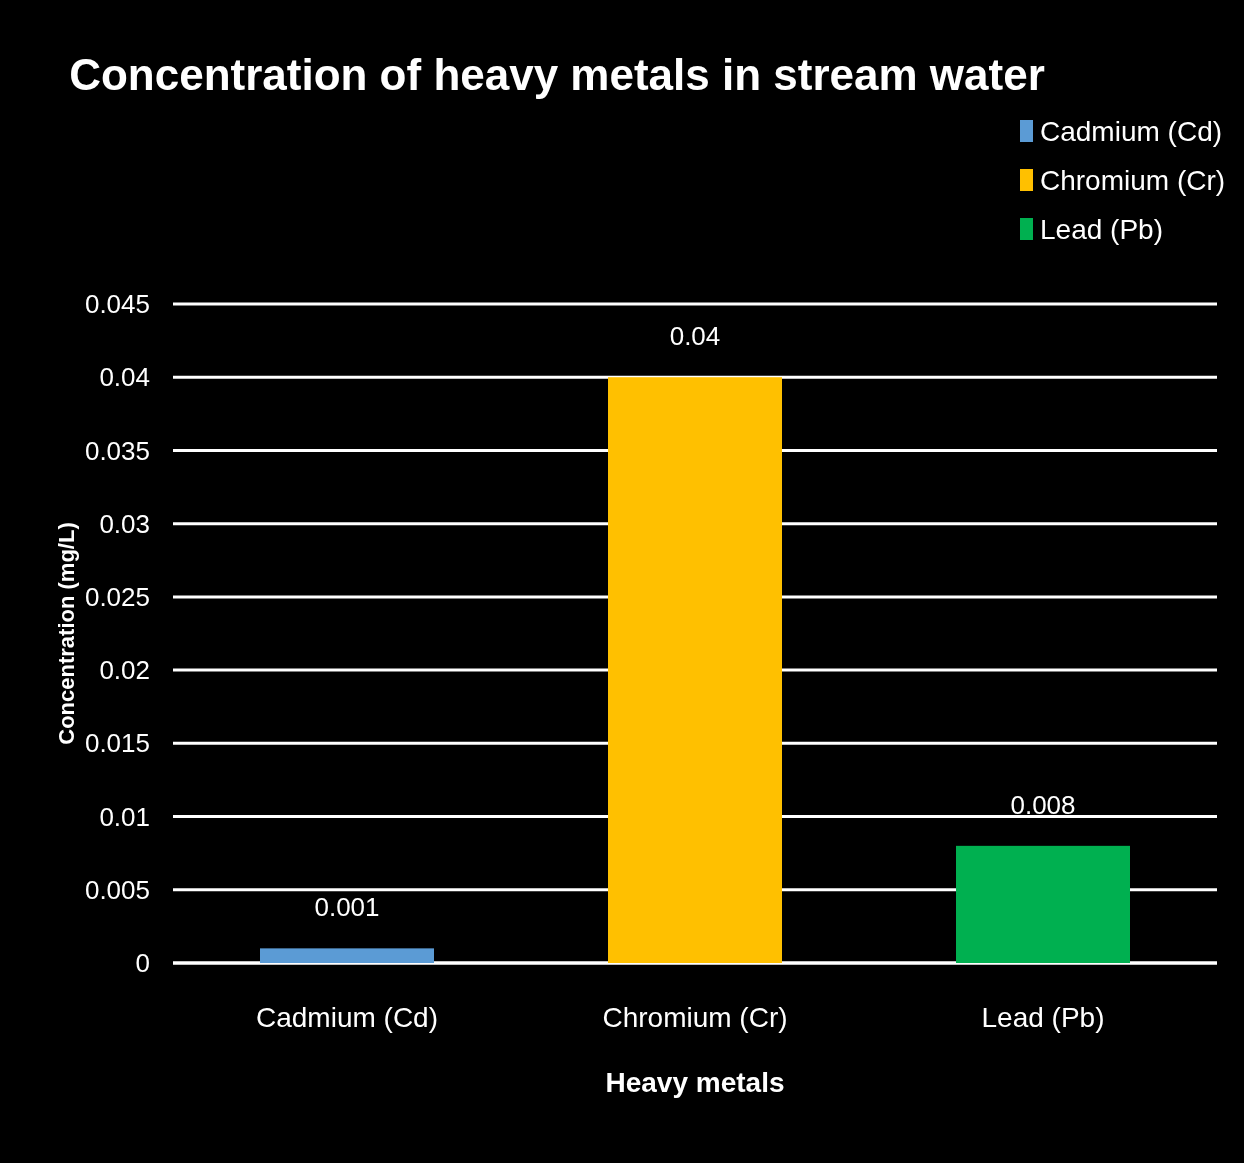 Image resolution: width=1244 pixels, height=1163 pixels. I want to click on y-tick-label: 0.045, so click(117, 304).